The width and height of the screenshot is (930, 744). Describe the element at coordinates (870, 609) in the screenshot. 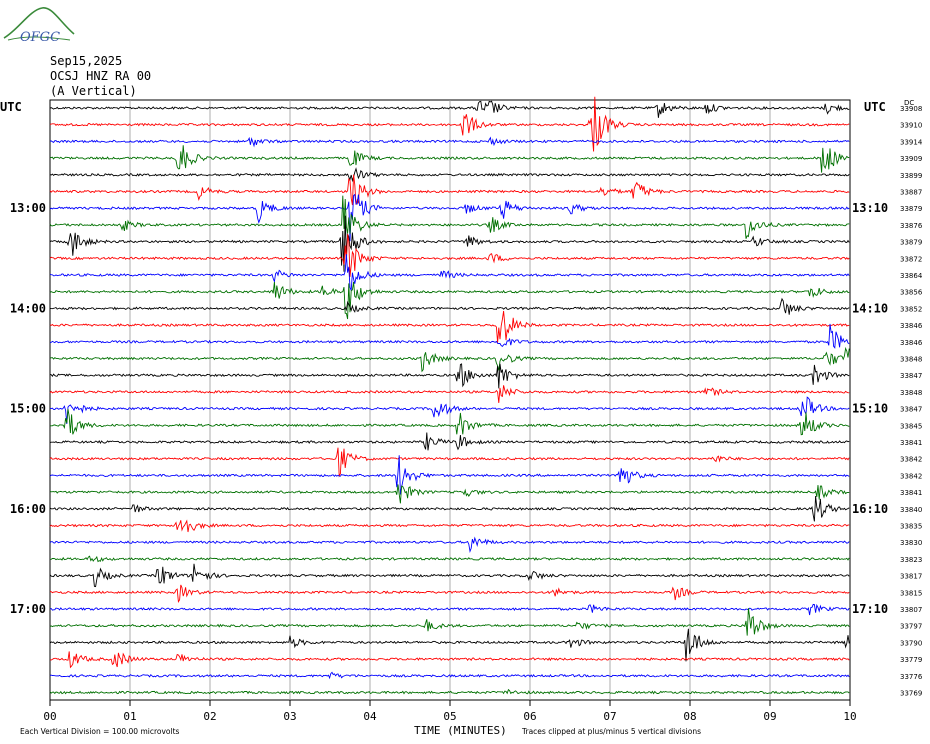

I see `right-time-label: 17:10` at that location.